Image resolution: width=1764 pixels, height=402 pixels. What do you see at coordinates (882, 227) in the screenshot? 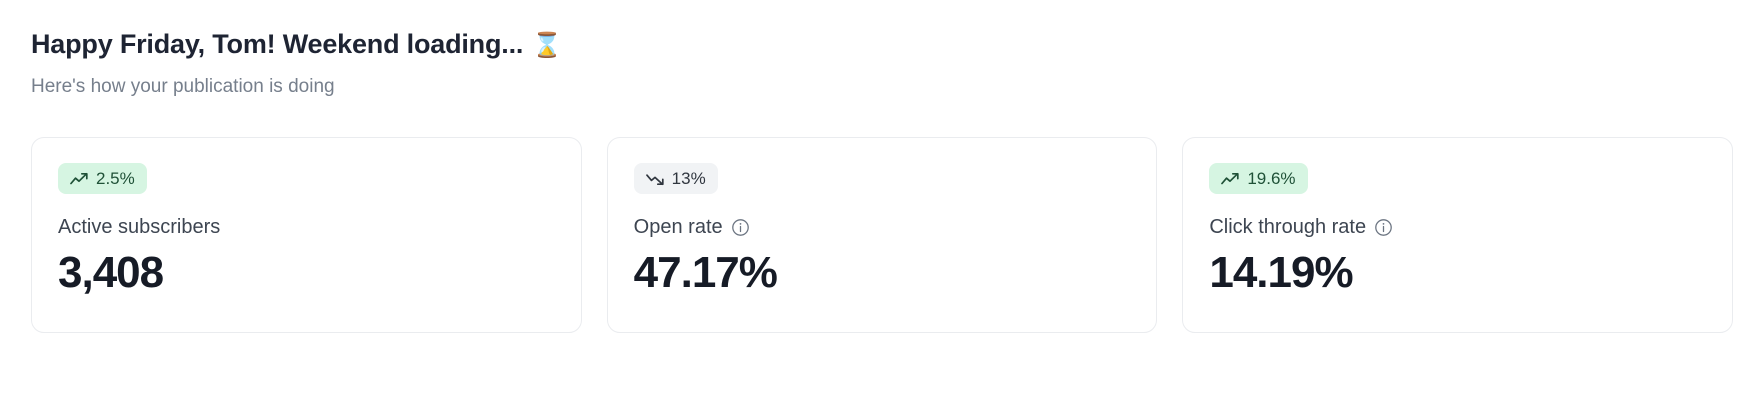
I see `metric-label: Open rate` at bounding box center [882, 227].